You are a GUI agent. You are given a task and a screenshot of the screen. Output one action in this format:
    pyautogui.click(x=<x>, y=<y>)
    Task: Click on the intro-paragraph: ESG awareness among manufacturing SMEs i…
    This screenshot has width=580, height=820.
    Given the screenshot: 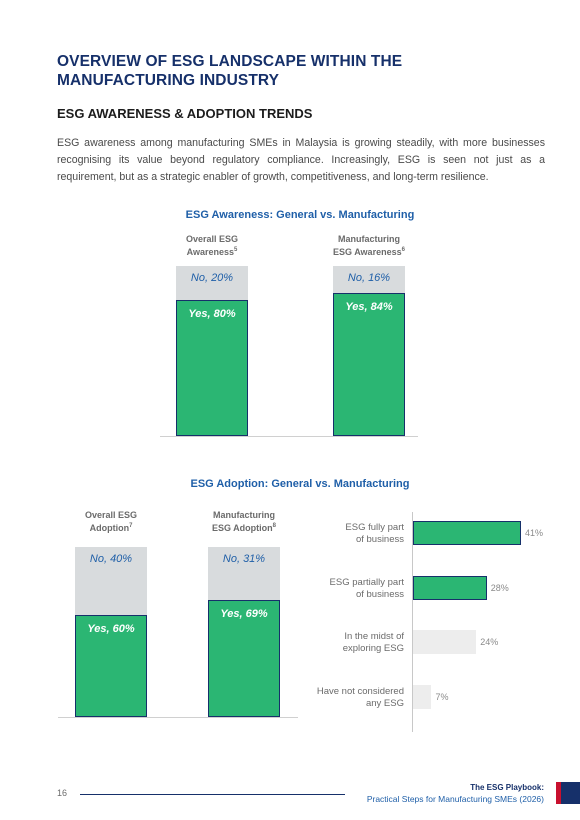 What is the action you would take?
    pyautogui.click(x=301, y=160)
    